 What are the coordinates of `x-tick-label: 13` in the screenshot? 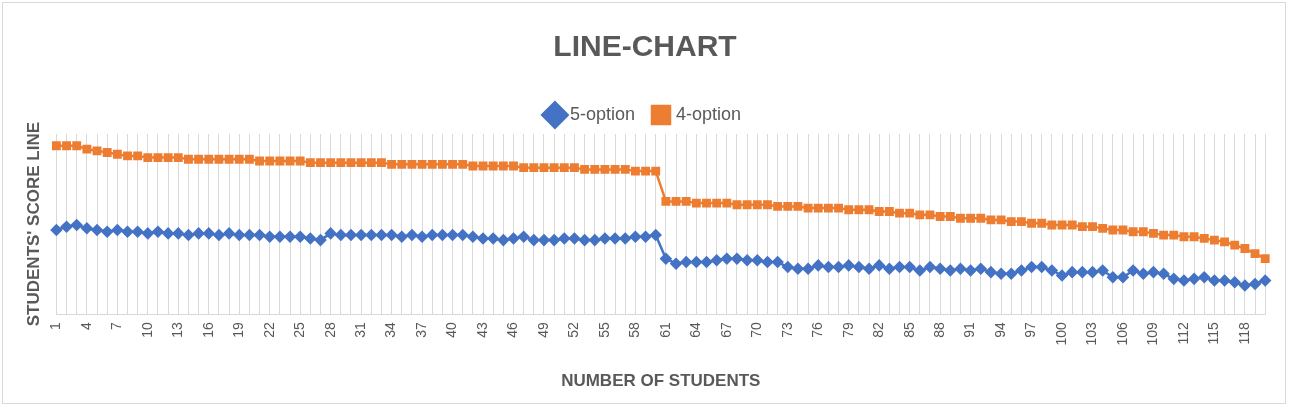 It's located at (177, 330).